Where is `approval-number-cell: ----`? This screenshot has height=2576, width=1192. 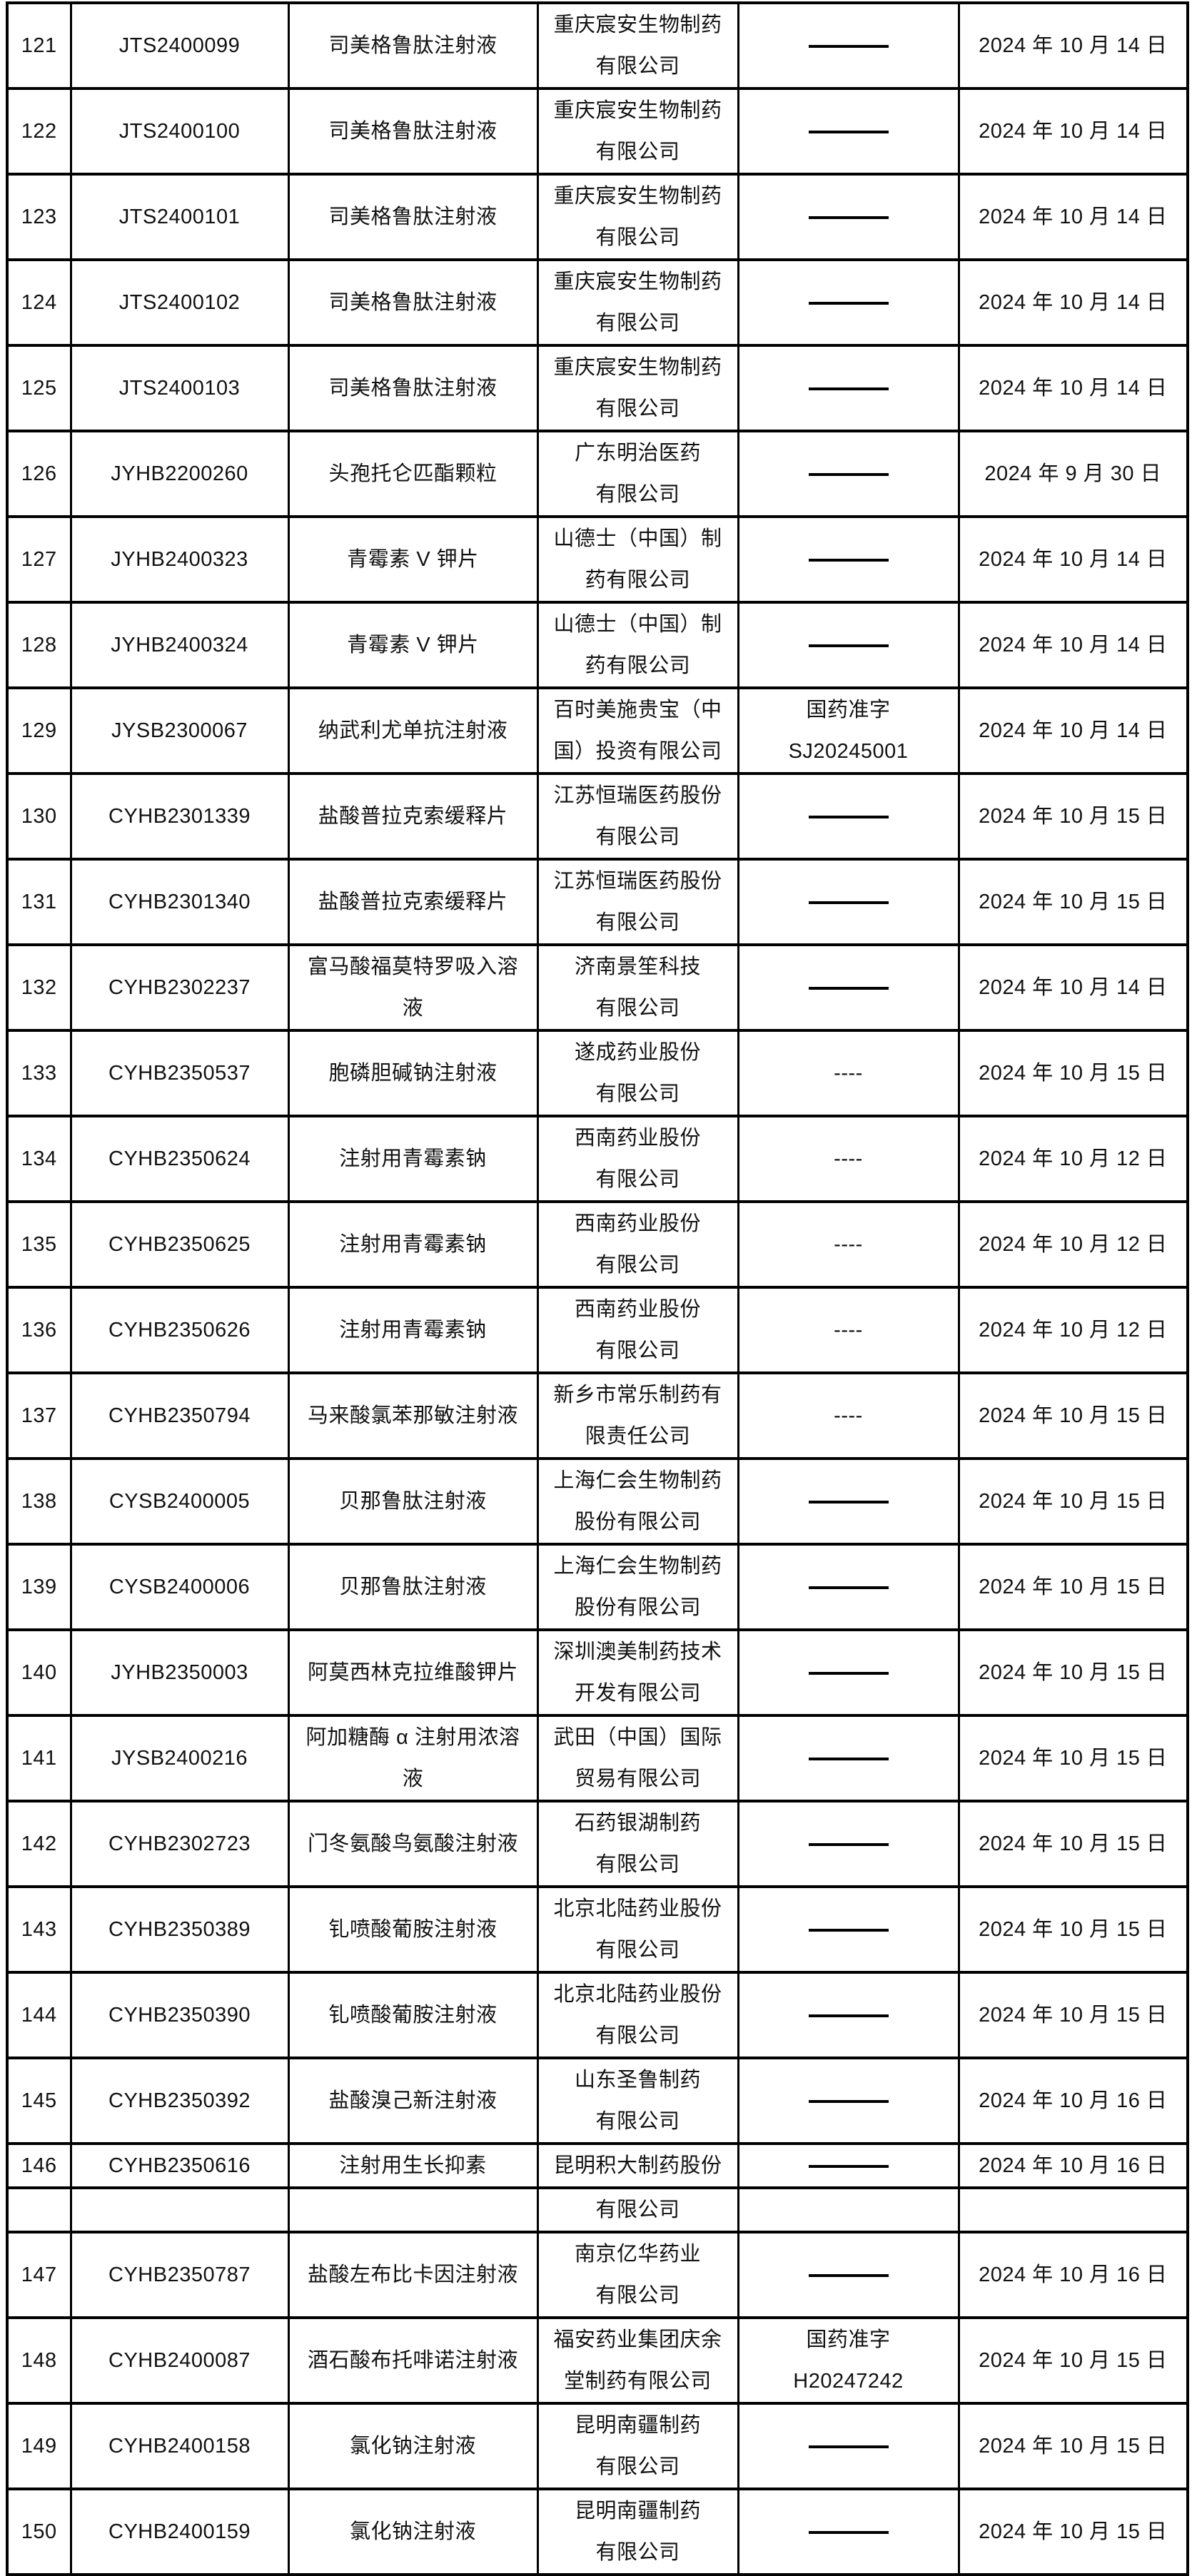 approval-number-cell: ---- is located at coordinates (848, 1073).